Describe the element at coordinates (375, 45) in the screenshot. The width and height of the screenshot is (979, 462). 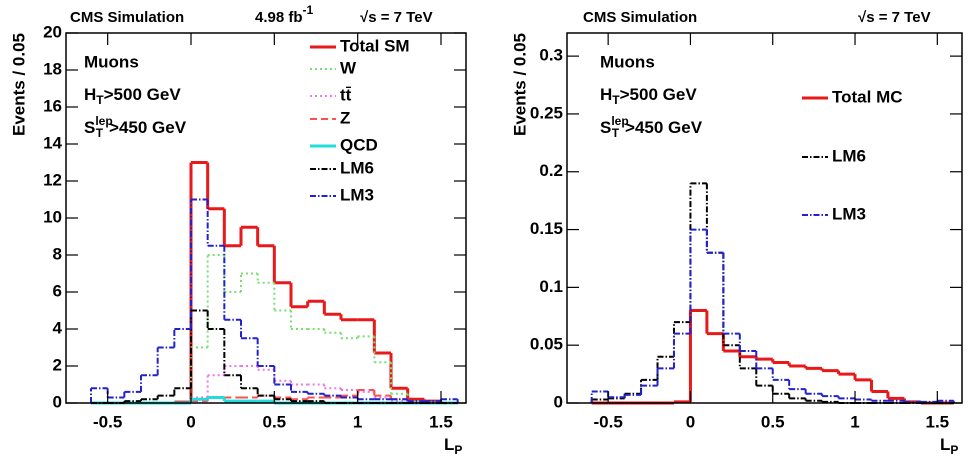
I see `legend-label: Total SM` at that location.